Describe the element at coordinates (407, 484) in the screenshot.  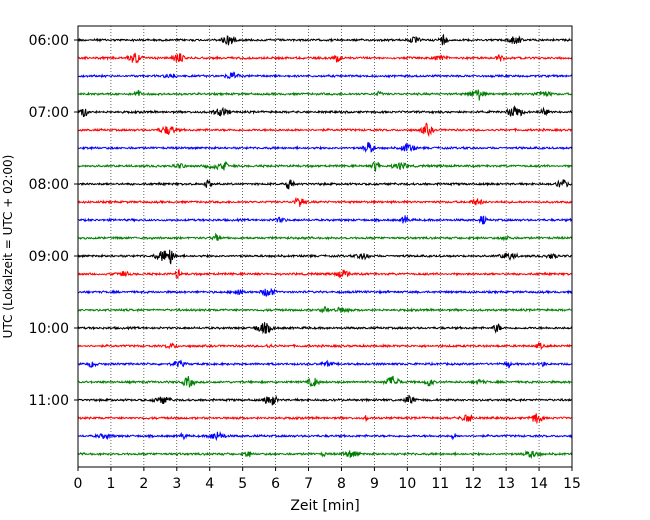
I see `x-tick-label: 10` at that location.